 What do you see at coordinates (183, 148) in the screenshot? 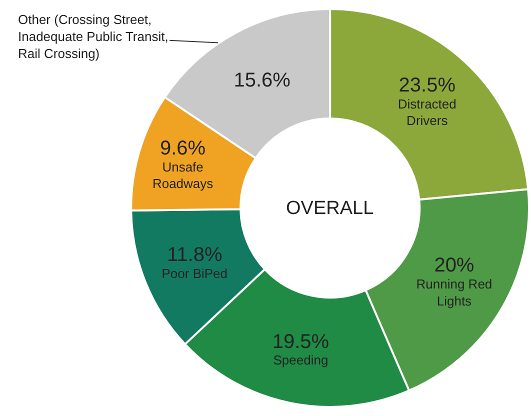
I see `data-label: 9.6%` at bounding box center [183, 148].